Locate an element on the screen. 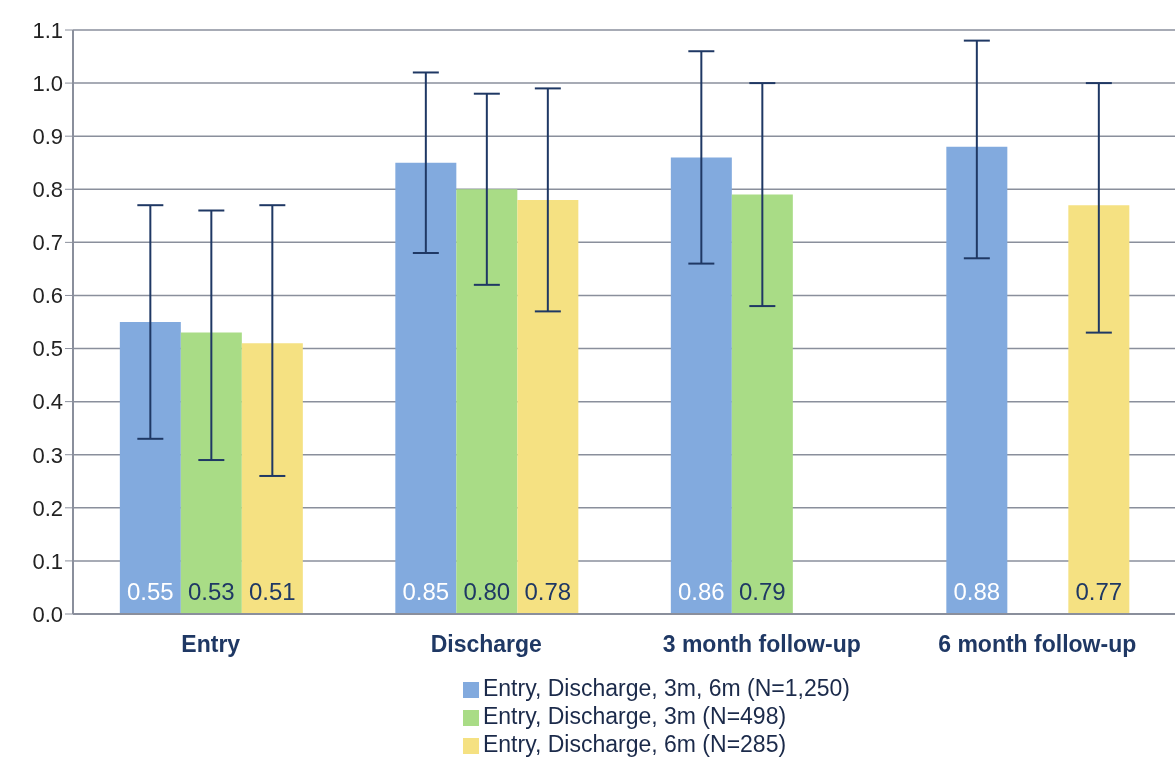  y-tick-label: 0.6 is located at coordinates (47, 296).